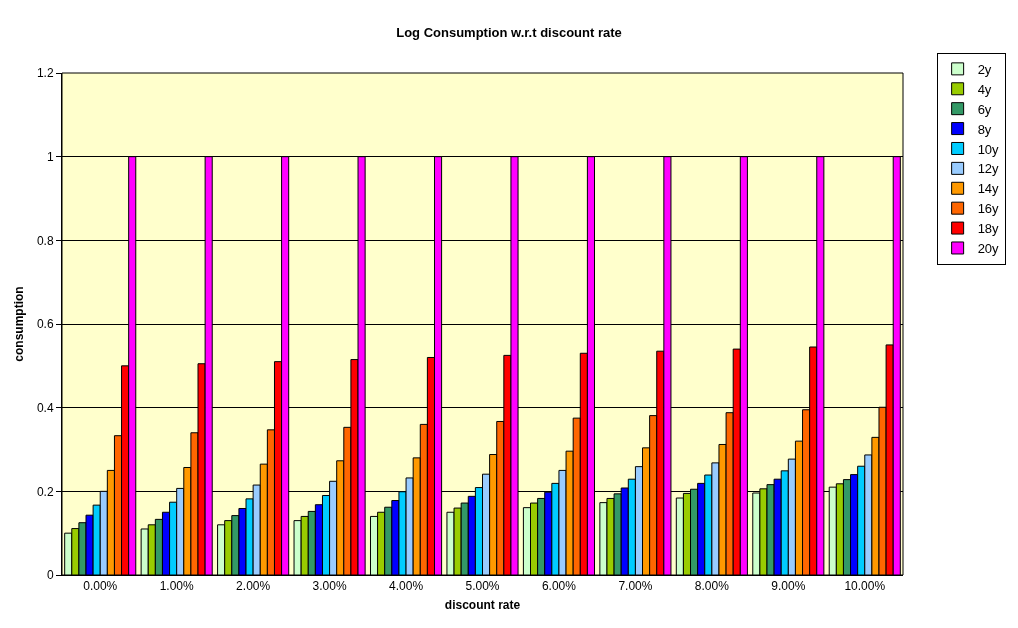 This screenshot has height=628, width=1018. What do you see at coordinates (712, 586) in the screenshot?
I see `x-tick-label: 8.00%` at bounding box center [712, 586].